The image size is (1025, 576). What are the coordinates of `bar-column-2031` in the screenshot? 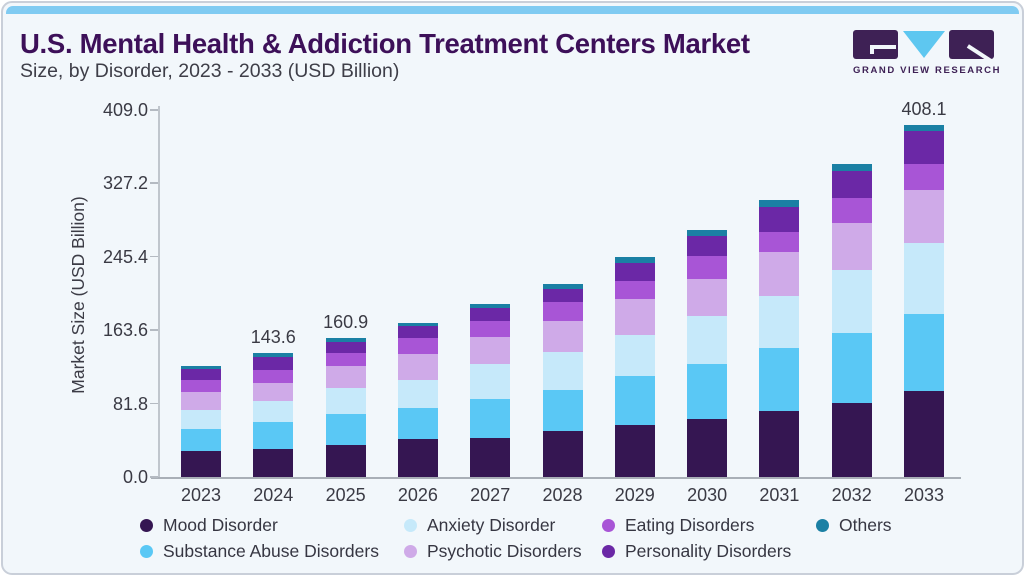 It's located at (779, 338).